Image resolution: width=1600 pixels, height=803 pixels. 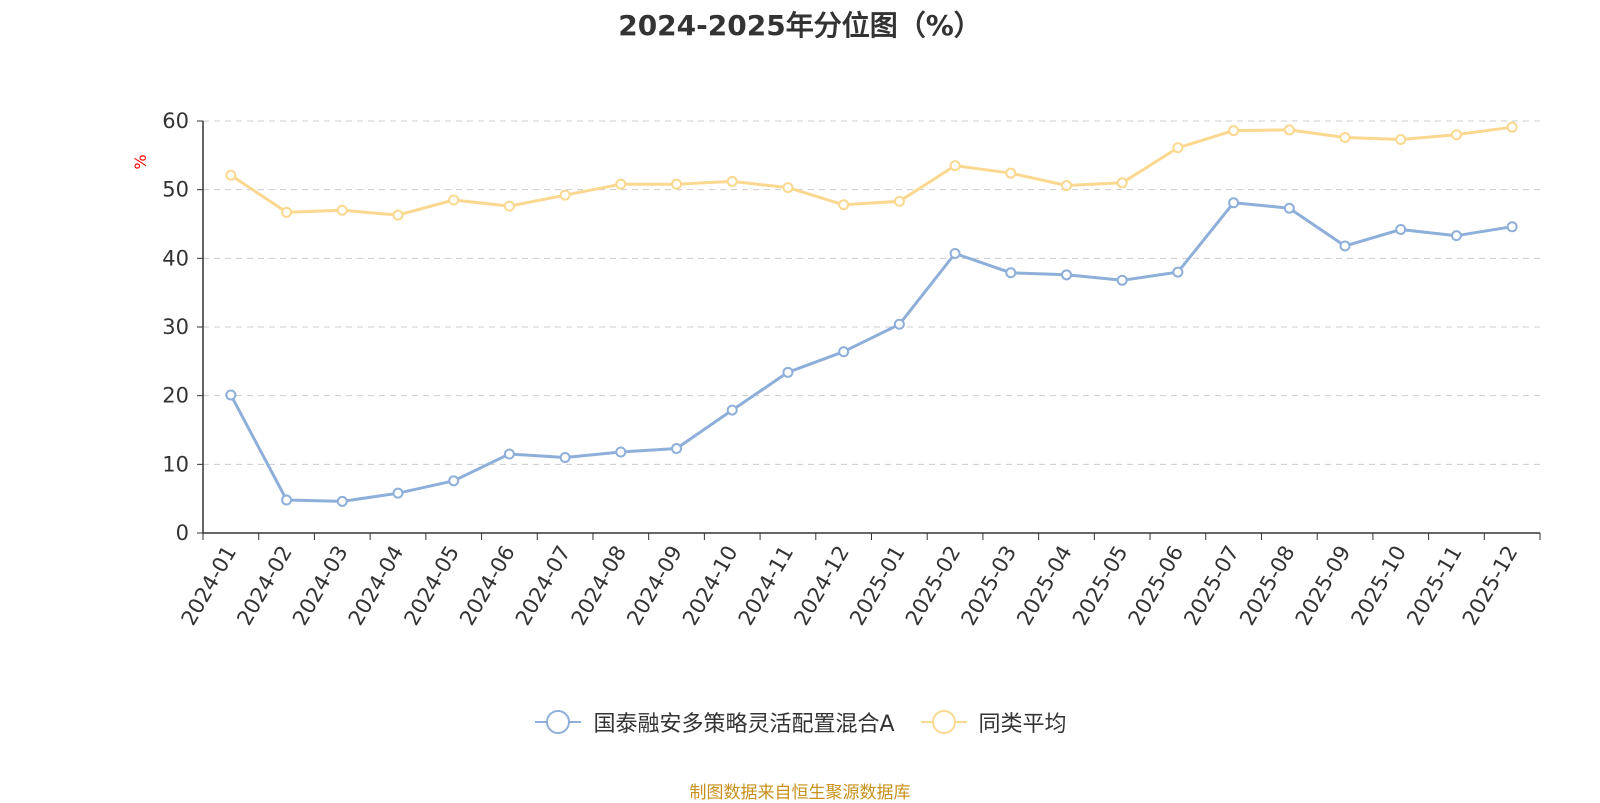 I want to click on x-tick-label: 2024-08, so click(x=598, y=586).